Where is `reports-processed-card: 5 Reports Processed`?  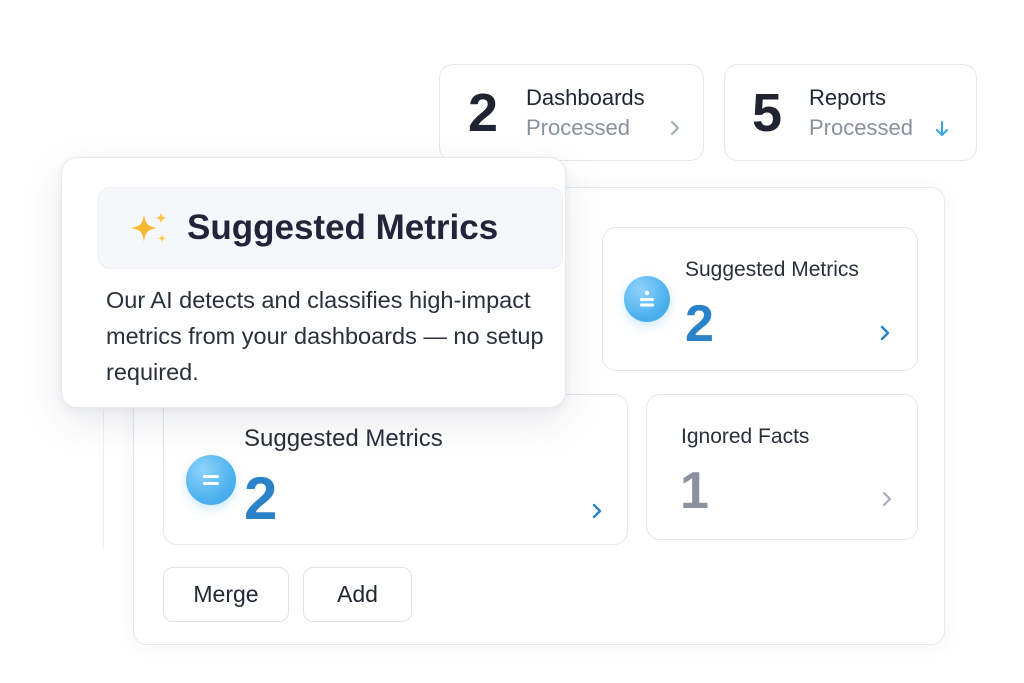 reports-processed-card: 5 Reports Processed is located at coordinates (850, 112).